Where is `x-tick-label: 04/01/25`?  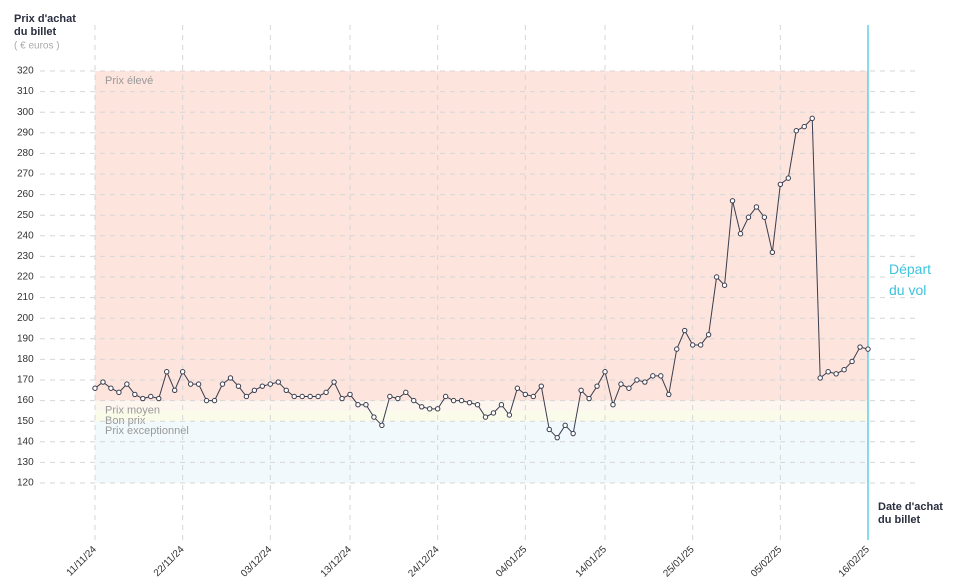
x-tick-label: 04/01/25 is located at coordinates (512, 562).